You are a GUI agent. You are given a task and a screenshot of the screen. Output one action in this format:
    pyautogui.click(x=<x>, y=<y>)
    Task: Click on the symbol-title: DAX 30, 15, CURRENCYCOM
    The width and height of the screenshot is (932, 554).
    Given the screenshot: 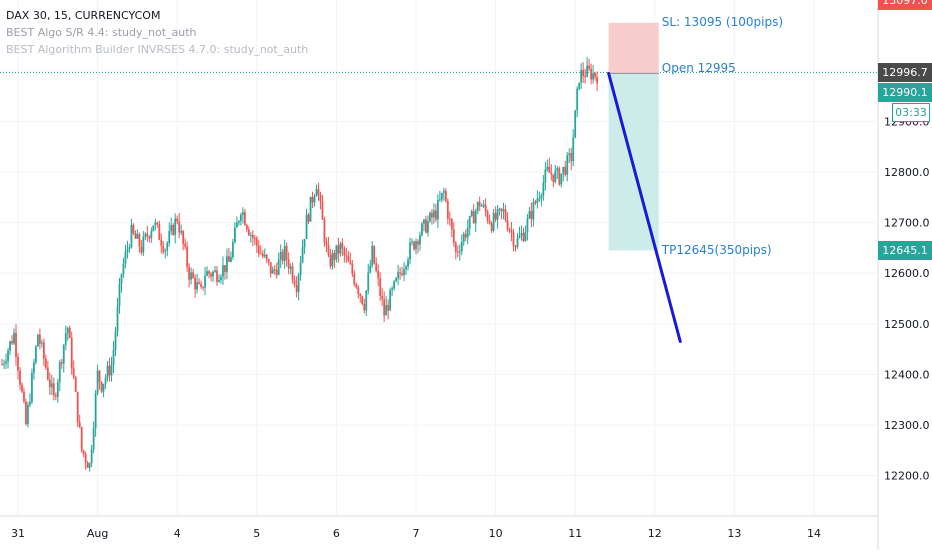 What is the action you would take?
    pyautogui.click(x=83, y=15)
    